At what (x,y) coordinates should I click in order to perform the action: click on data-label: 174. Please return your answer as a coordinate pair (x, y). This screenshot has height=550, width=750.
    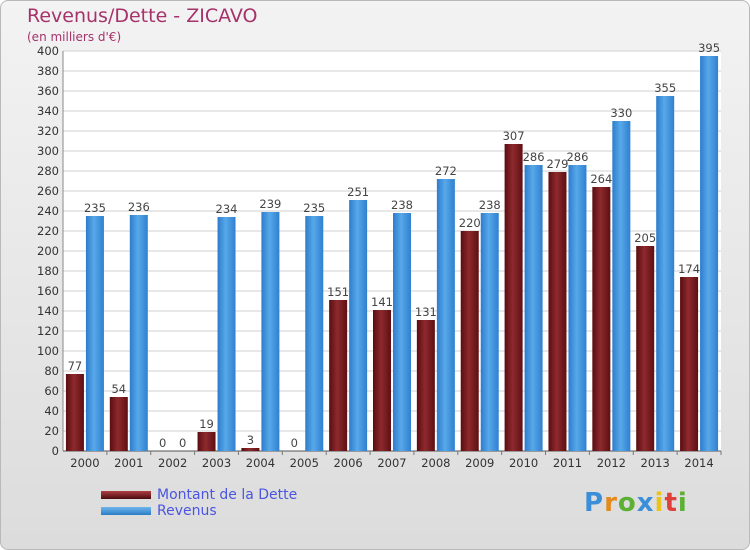
    Looking at the image, I should click on (689, 269).